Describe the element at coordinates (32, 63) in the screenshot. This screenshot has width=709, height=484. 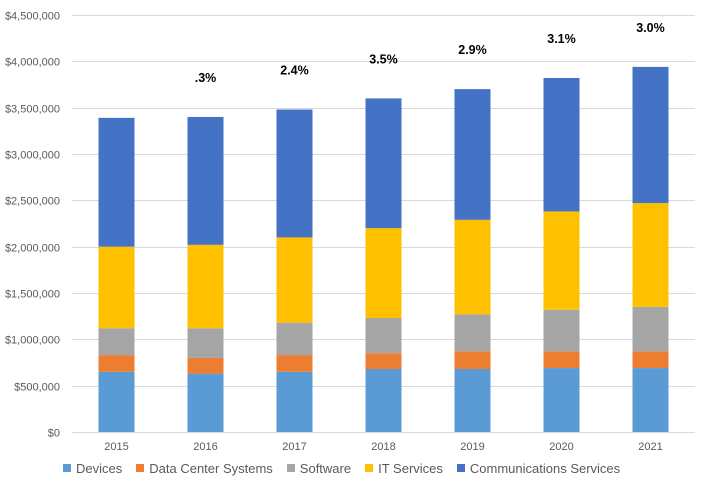
I see `y-tick-label: $4,000,000` at that location.